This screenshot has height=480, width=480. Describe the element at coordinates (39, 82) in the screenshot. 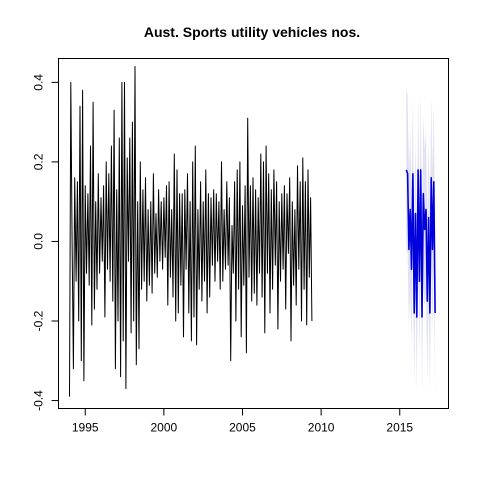

I see `y-tick-label: 0.4` at that location.